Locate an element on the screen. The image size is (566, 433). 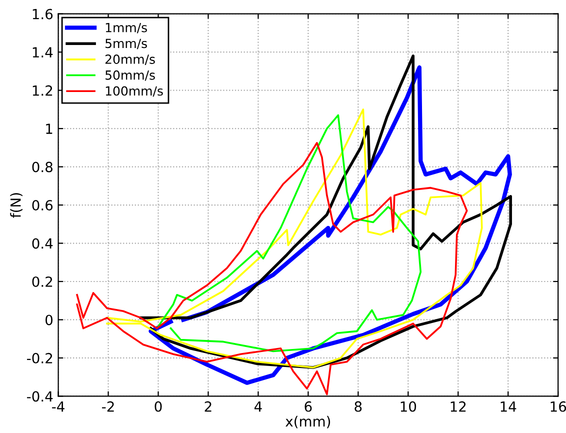
y-tick-label: 1.4 is located at coordinates (42, 52).